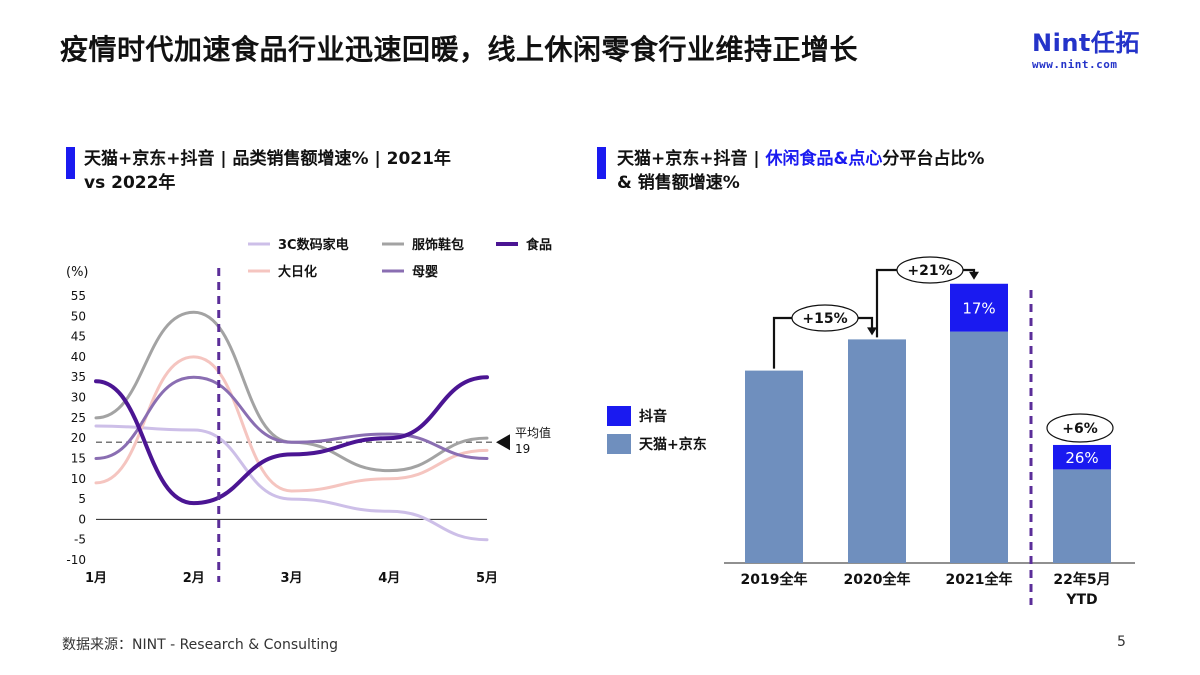 Image resolution: width=1200 pixels, height=675 pixels. What do you see at coordinates (533, 432) in the screenshot?
I see `average-label: 平均值` at bounding box center [533, 432].